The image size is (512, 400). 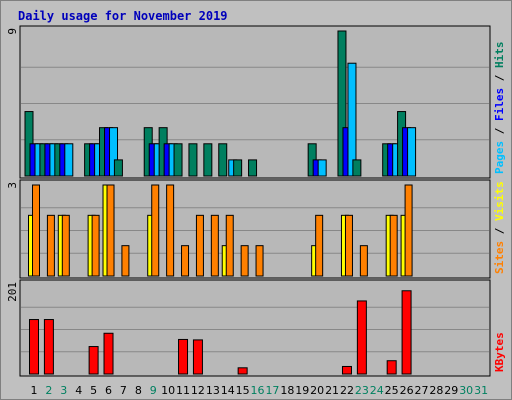 I want to click on x-tick-label-day-22: 22, so click(x=347, y=390).